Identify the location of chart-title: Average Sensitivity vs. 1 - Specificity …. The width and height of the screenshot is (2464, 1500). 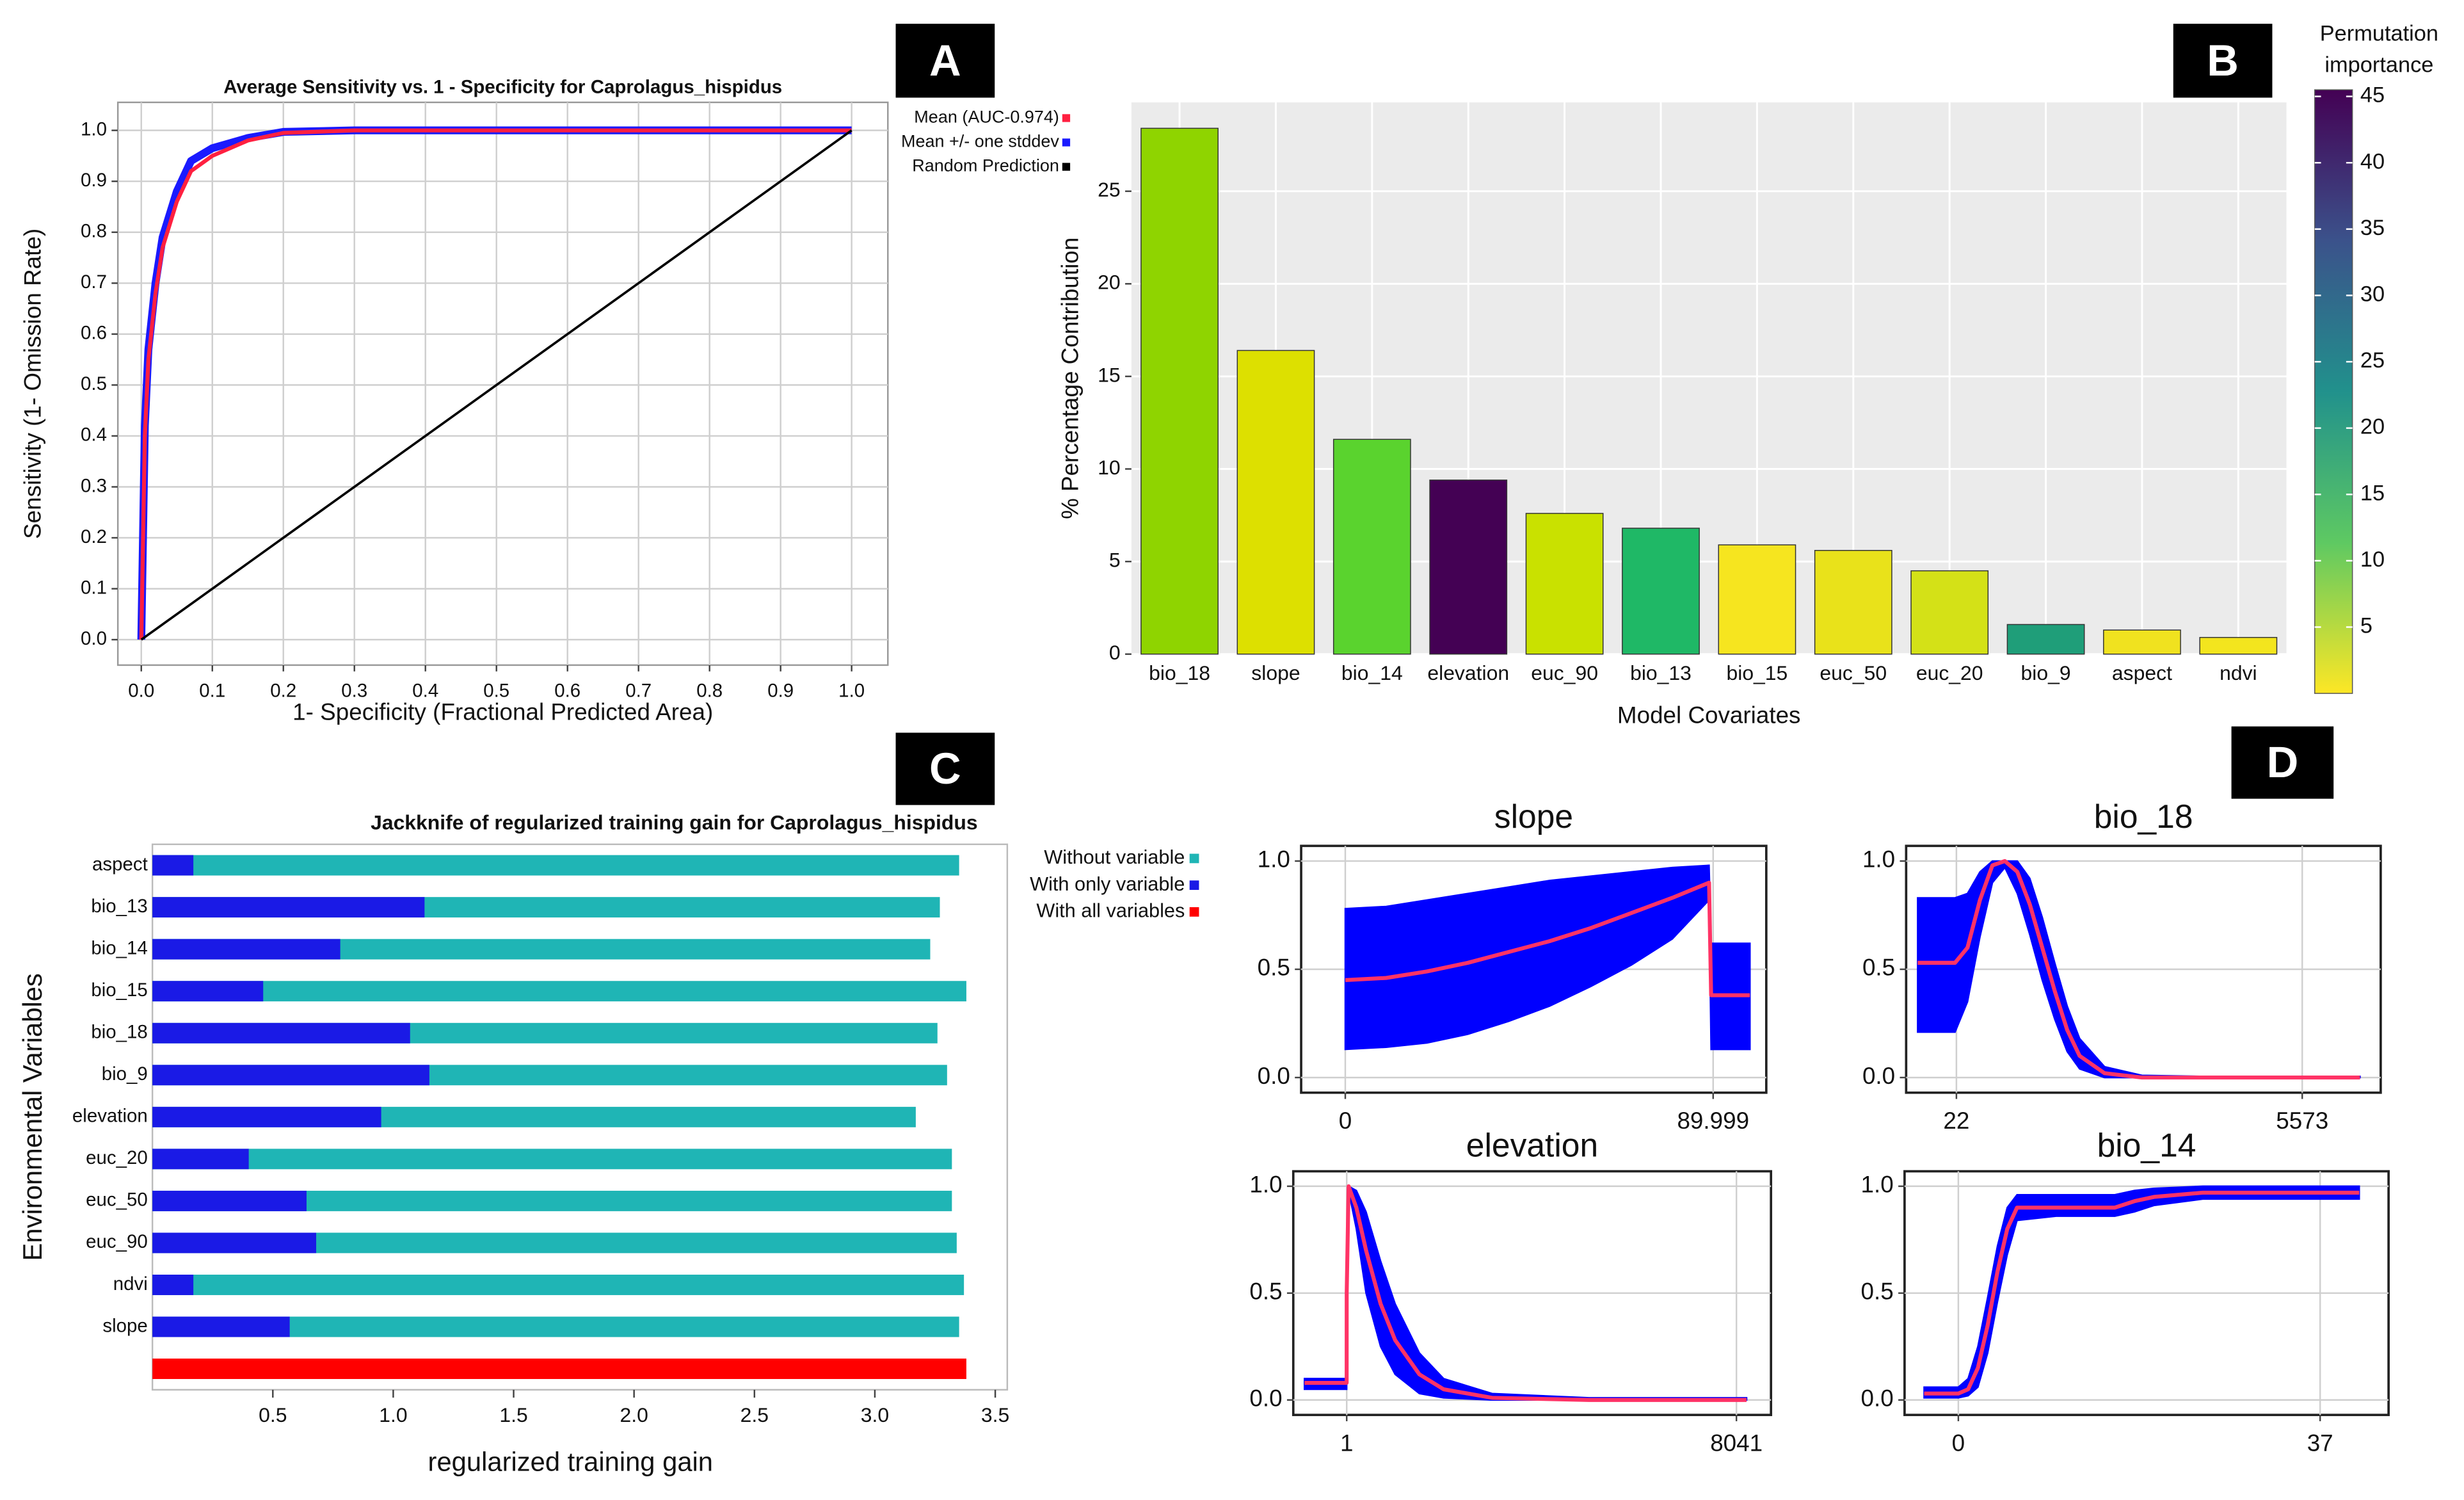
(502, 87).